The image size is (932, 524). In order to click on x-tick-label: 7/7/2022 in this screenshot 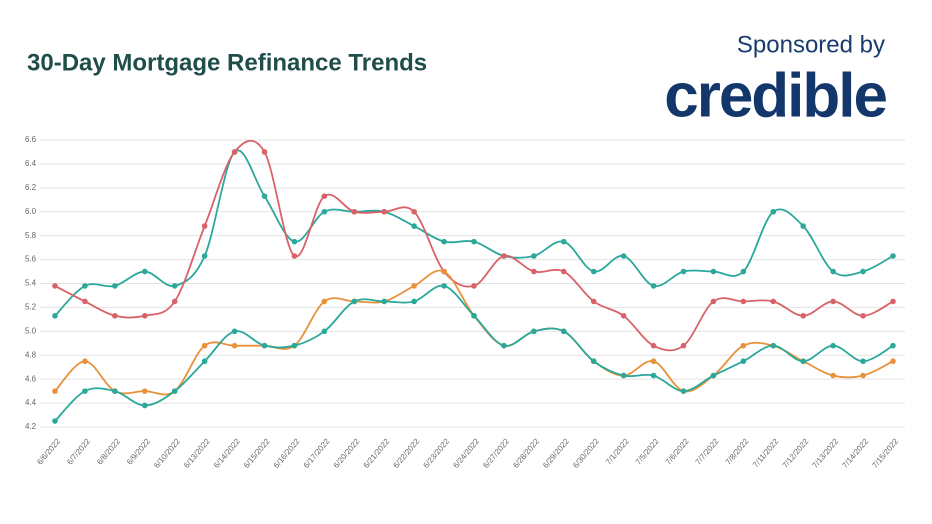, I will do `click(707, 451)`.